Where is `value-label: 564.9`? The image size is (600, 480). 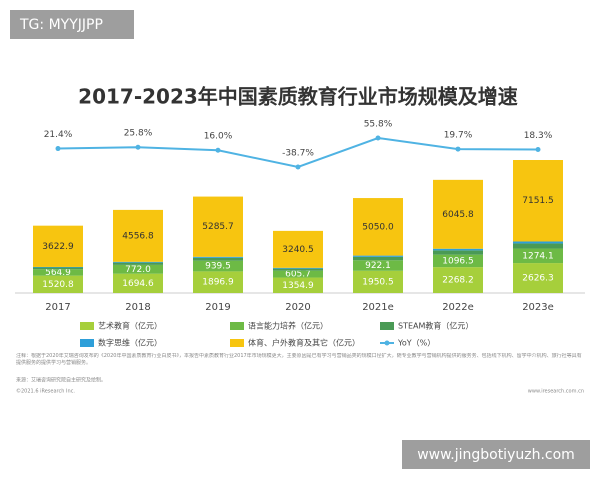 value-label: 564.9 is located at coordinates (58, 273).